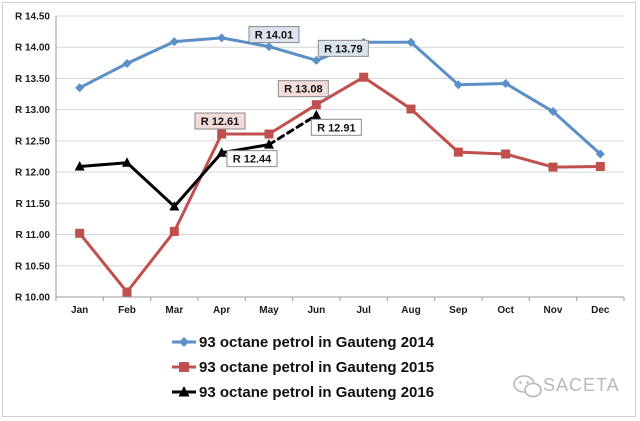 This screenshot has width=640, height=421. I want to click on y-tick-label: R 12.00, so click(32, 173).